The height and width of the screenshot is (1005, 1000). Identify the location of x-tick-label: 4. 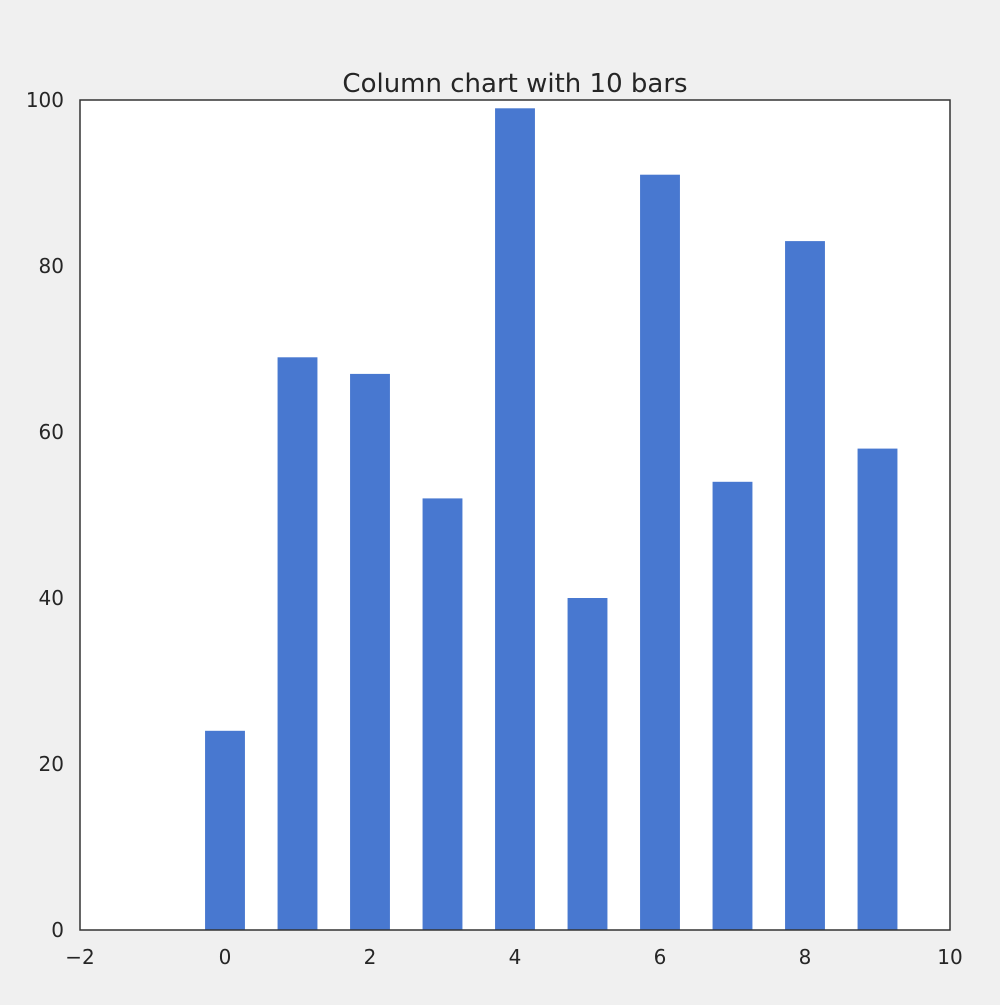
(515, 957).